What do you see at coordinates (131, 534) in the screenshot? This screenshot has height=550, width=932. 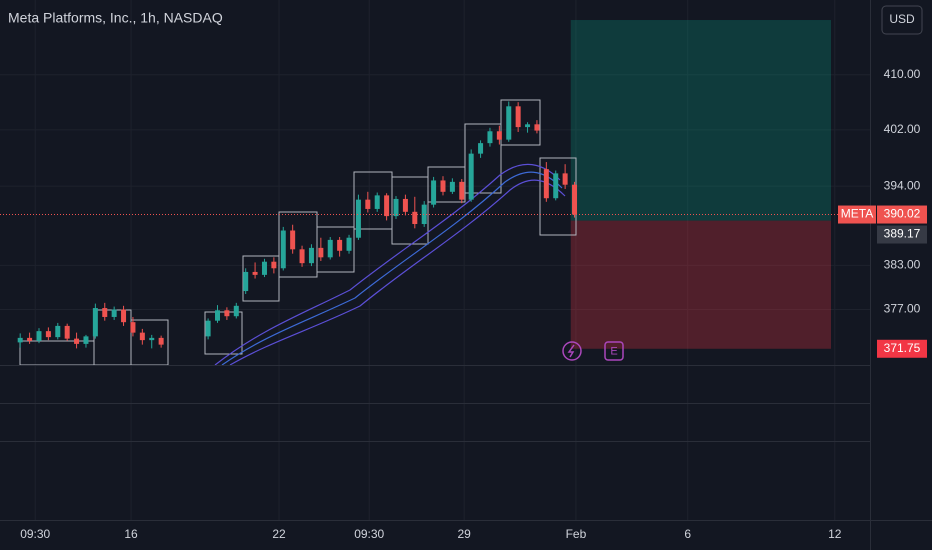 I see `x-tick-label: 16` at bounding box center [131, 534].